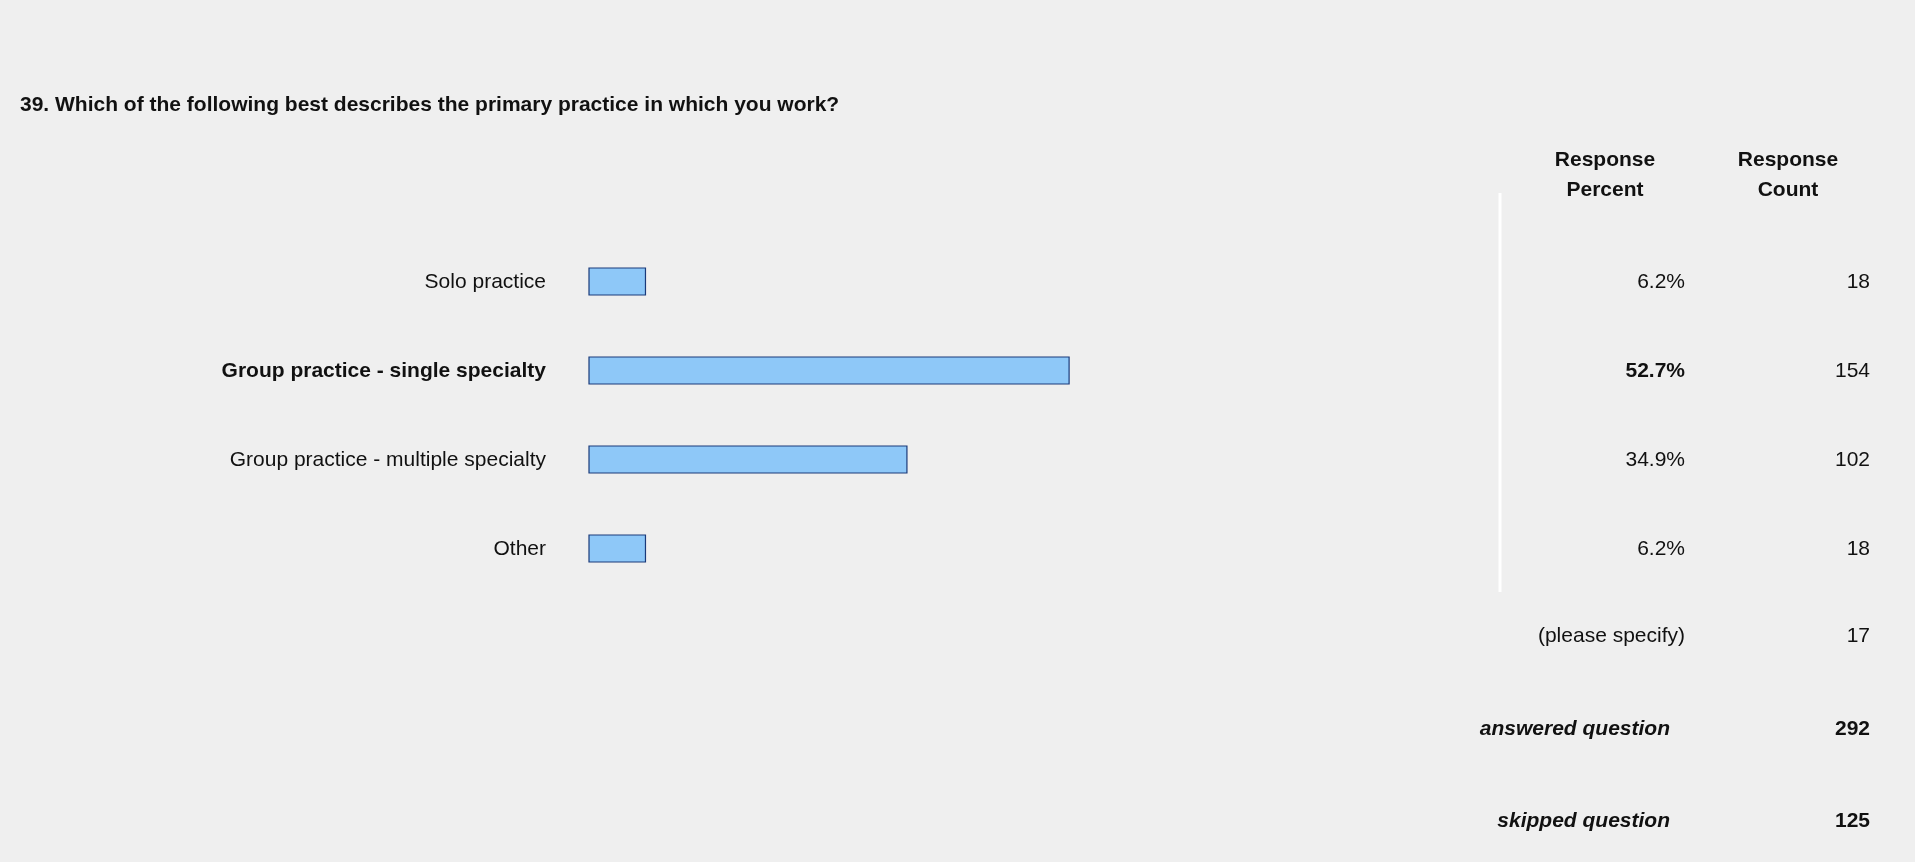  I want to click on text: (please specify), so click(1611, 634).